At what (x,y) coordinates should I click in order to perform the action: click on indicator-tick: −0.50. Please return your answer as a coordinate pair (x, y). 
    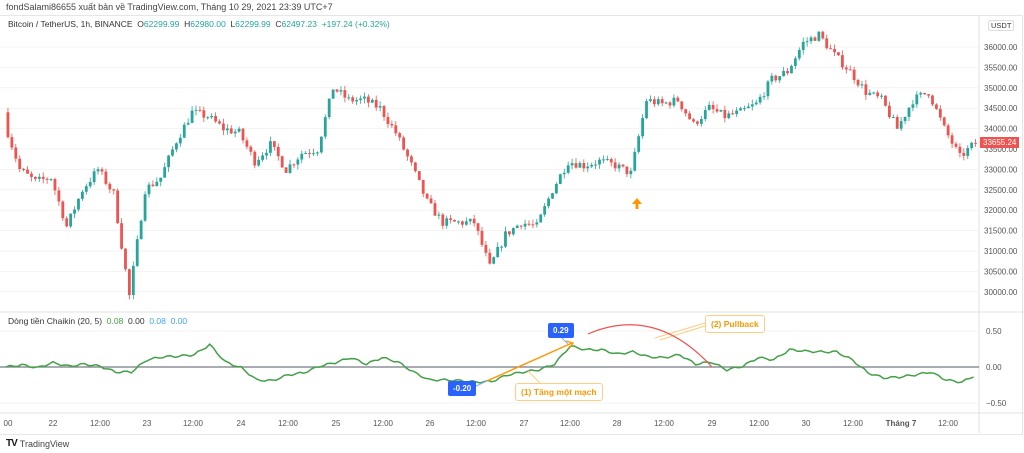
    Looking at the image, I should click on (996, 403).